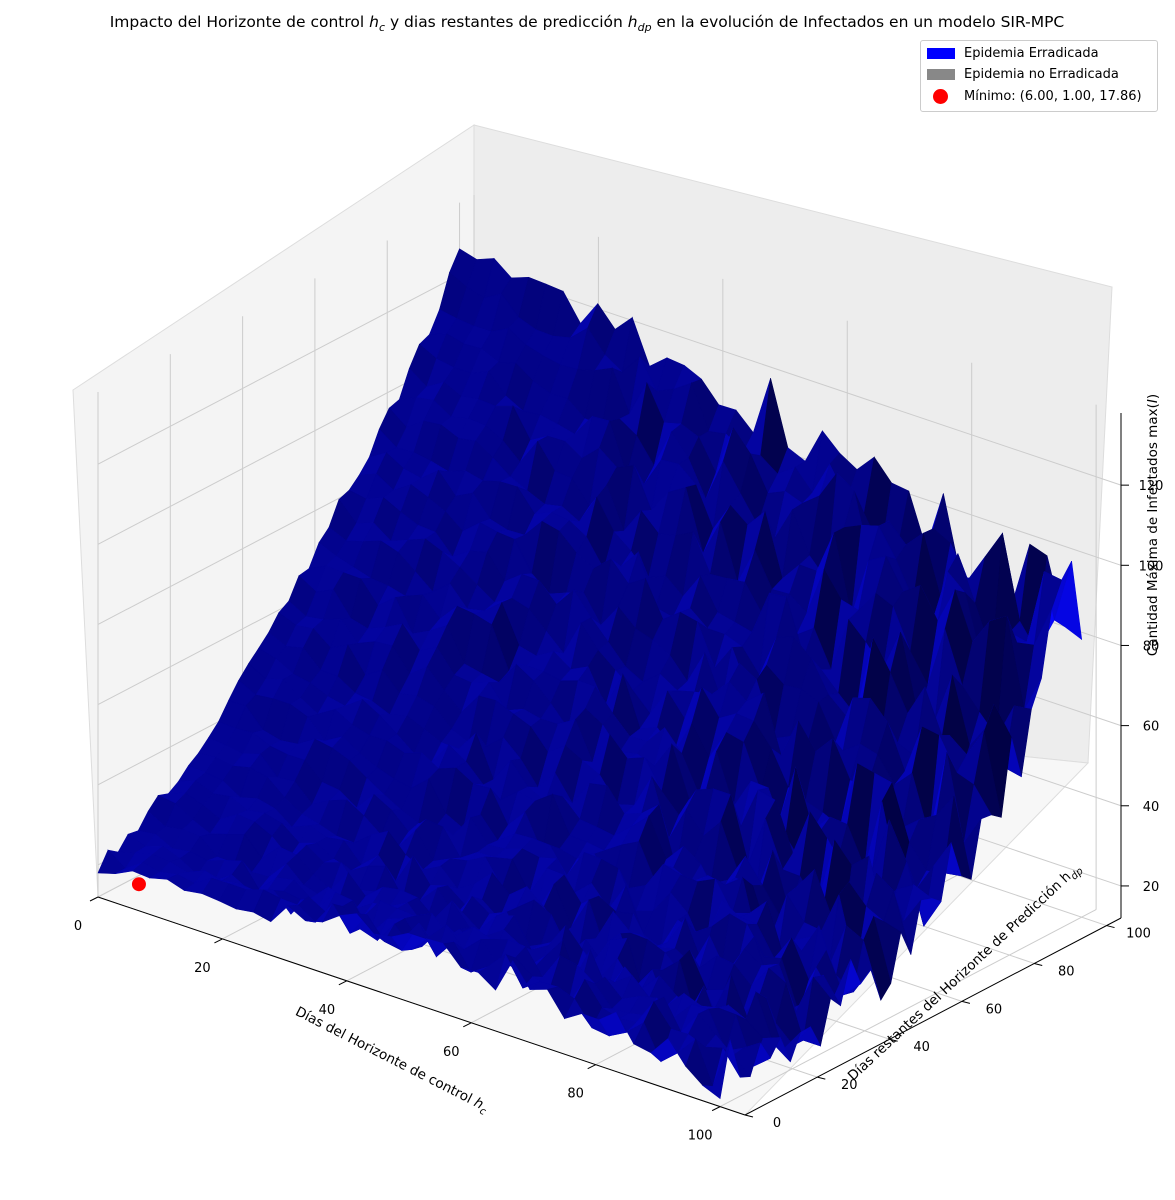 The width and height of the screenshot is (1175, 1200). Describe the element at coordinates (1153, 396) in the screenshot. I see `z-axis-label-end: )` at that location.